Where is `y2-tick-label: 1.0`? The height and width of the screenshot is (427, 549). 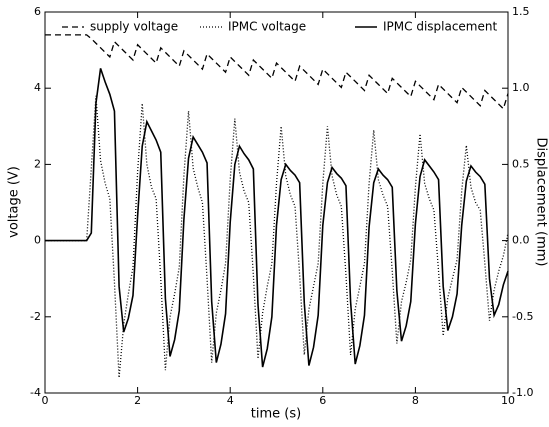
y2-tick-label: 1.0 is located at coordinates (521, 87).